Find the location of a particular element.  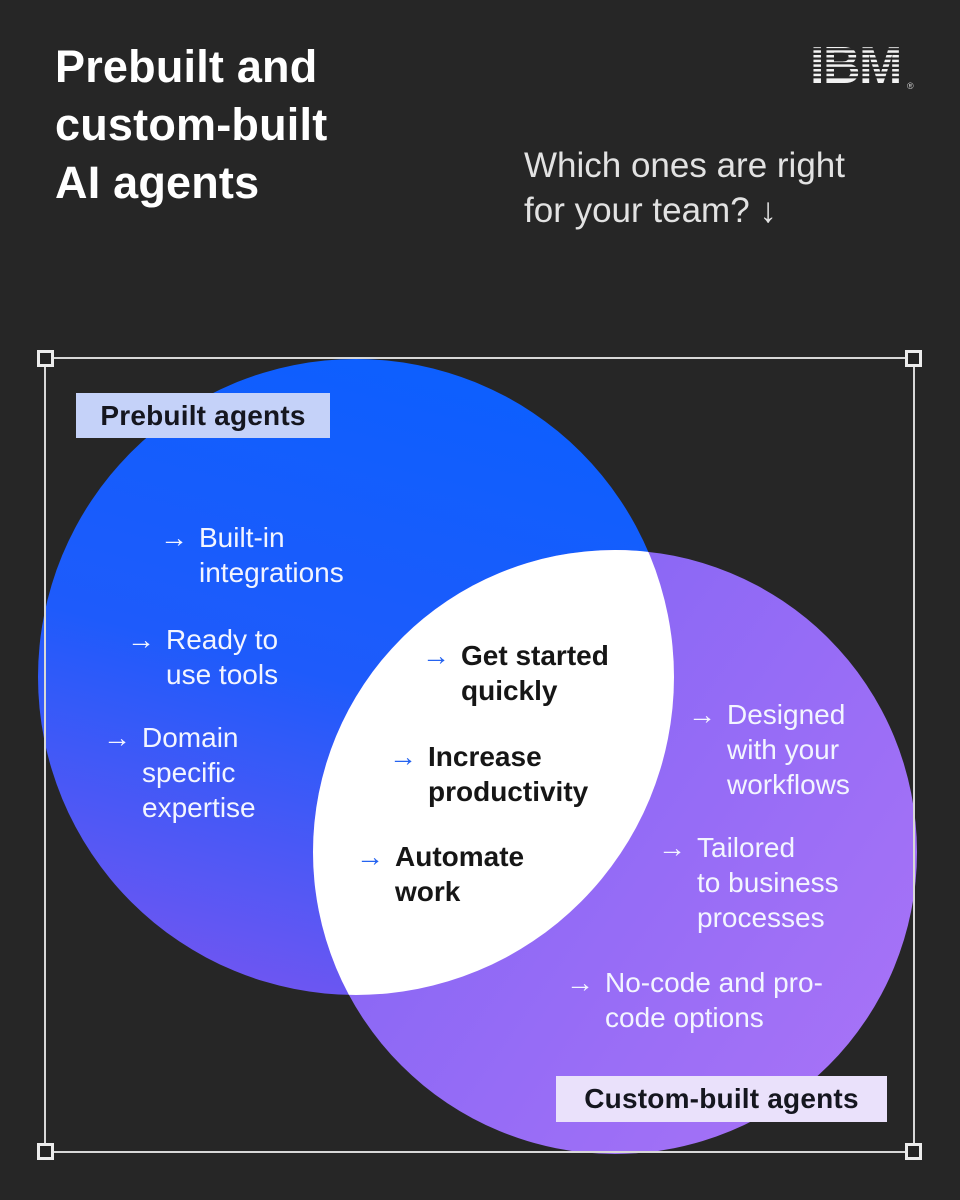

item-line: processes is located at coordinates (761, 917).